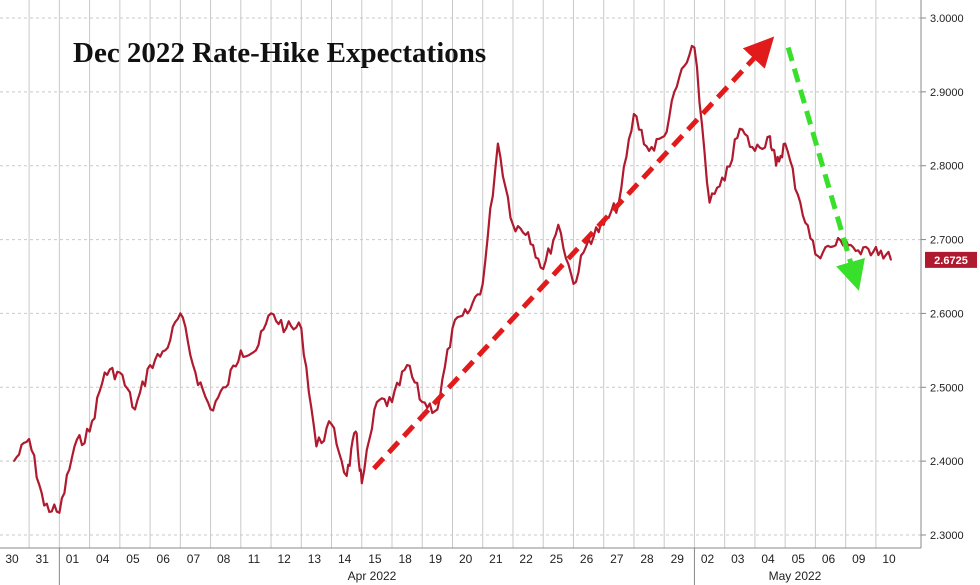 The image size is (980, 585). What do you see at coordinates (947, 314) in the screenshot?
I see `y-tick-label: 2.6000` at bounding box center [947, 314].